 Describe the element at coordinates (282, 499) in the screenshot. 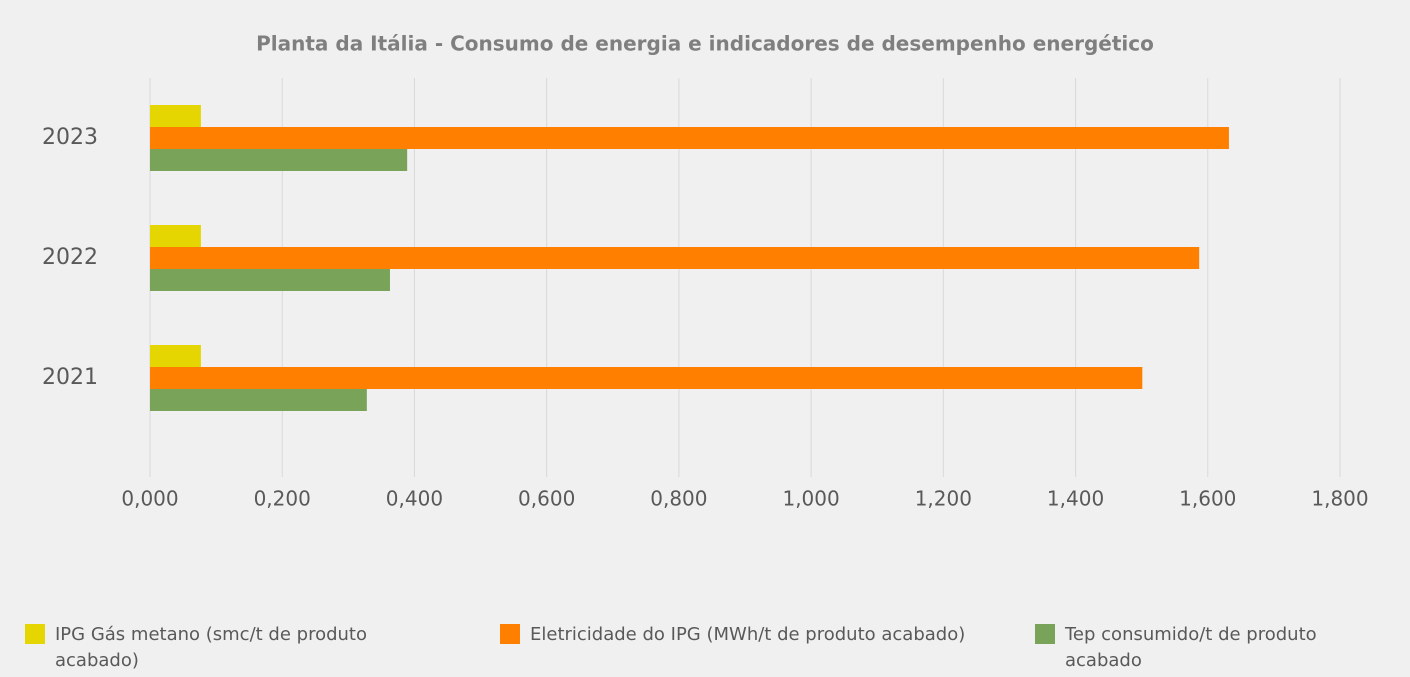

I see `x-tick-label: 0,200` at that location.